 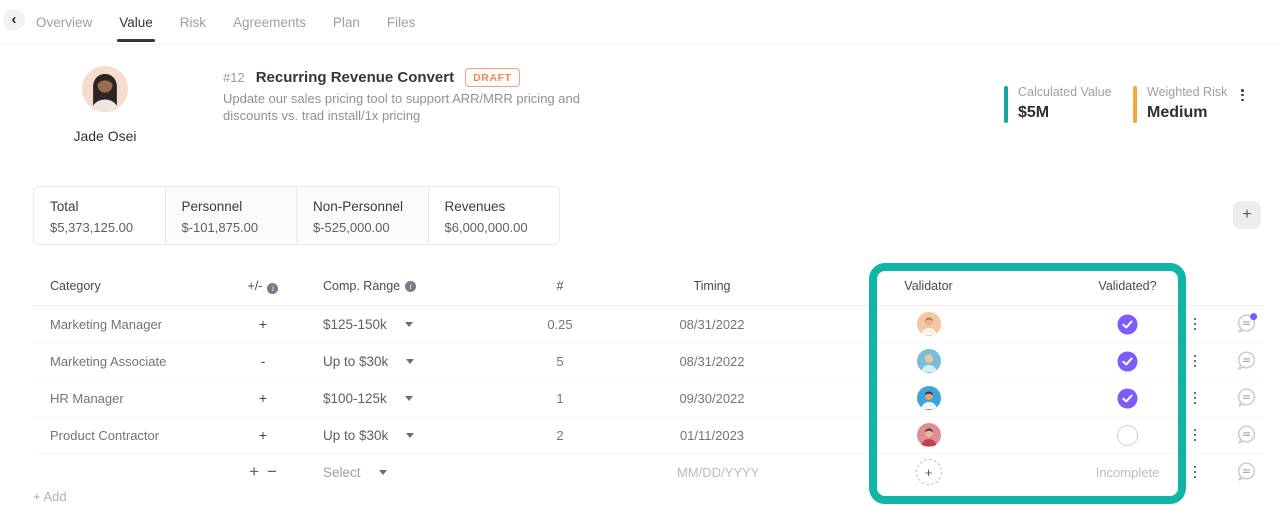 I want to click on metric-value: $5M, so click(x=1034, y=112).